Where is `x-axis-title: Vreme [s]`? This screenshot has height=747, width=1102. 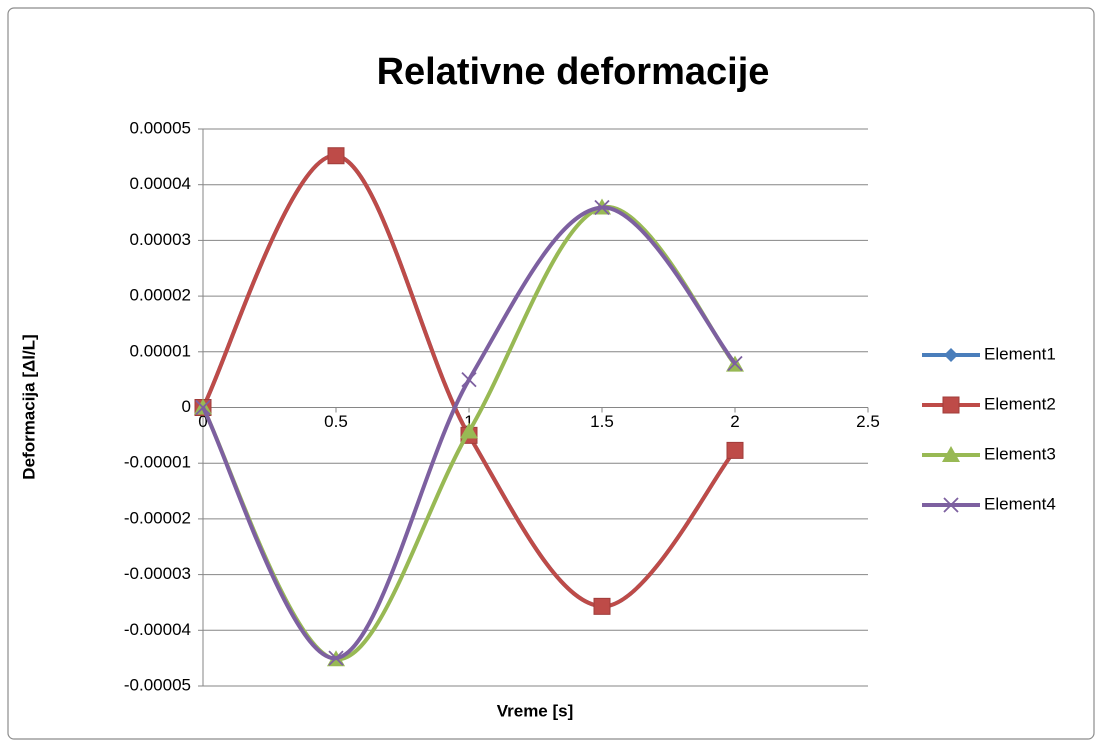
x-axis-title: Vreme [s] is located at coordinates (535, 710).